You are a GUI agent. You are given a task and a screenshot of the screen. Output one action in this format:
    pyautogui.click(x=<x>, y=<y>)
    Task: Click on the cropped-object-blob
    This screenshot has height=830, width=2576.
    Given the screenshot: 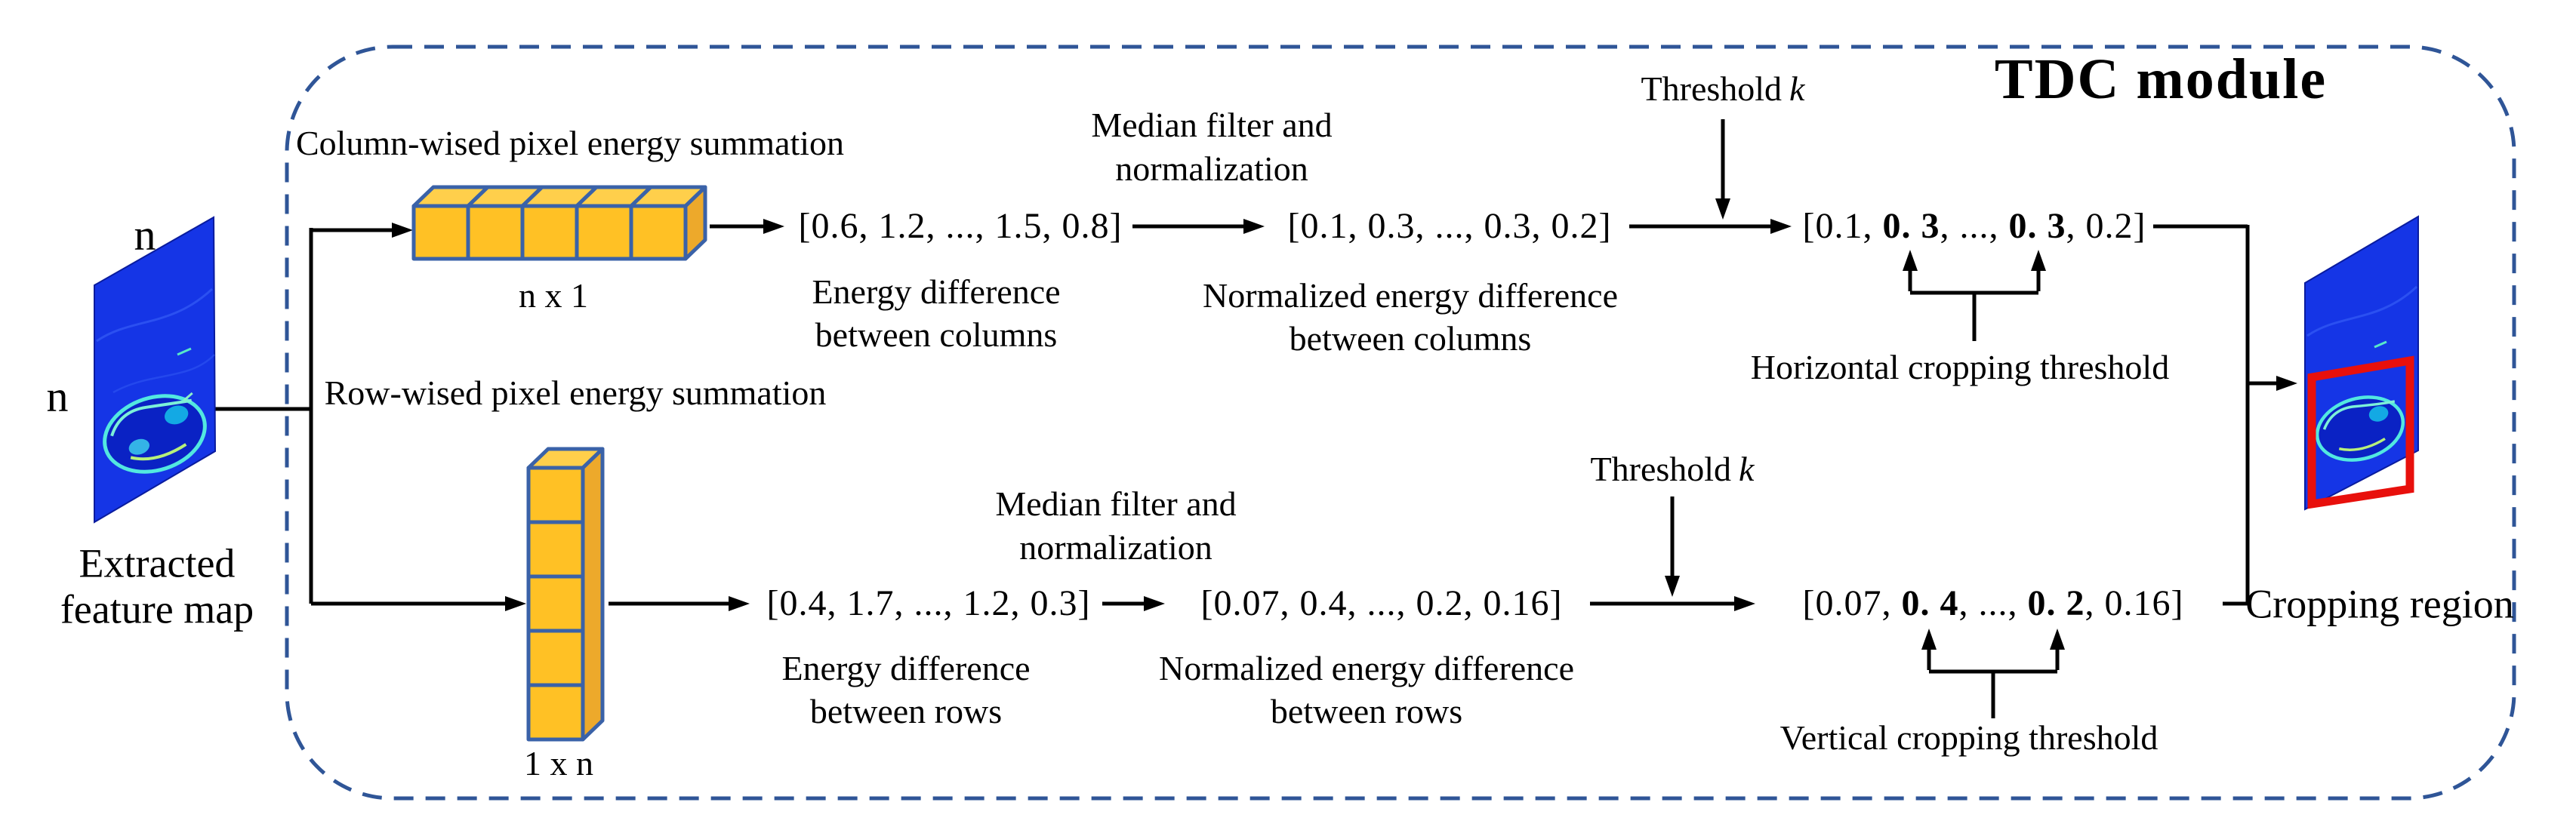 What is the action you would take?
    pyautogui.click(x=2360, y=429)
    